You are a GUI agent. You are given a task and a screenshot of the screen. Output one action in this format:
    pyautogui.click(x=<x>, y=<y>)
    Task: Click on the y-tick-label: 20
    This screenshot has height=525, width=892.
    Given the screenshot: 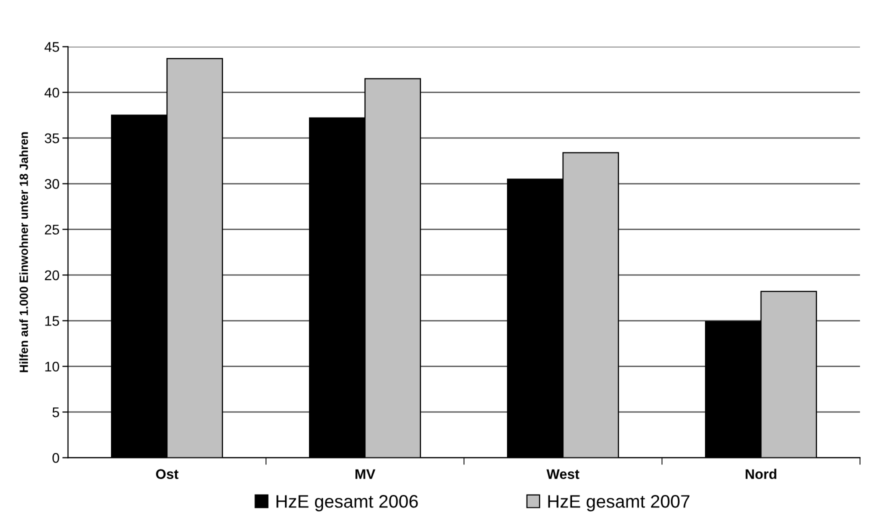 What is the action you would take?
    pyautogui.click(x=52, y=275)
    